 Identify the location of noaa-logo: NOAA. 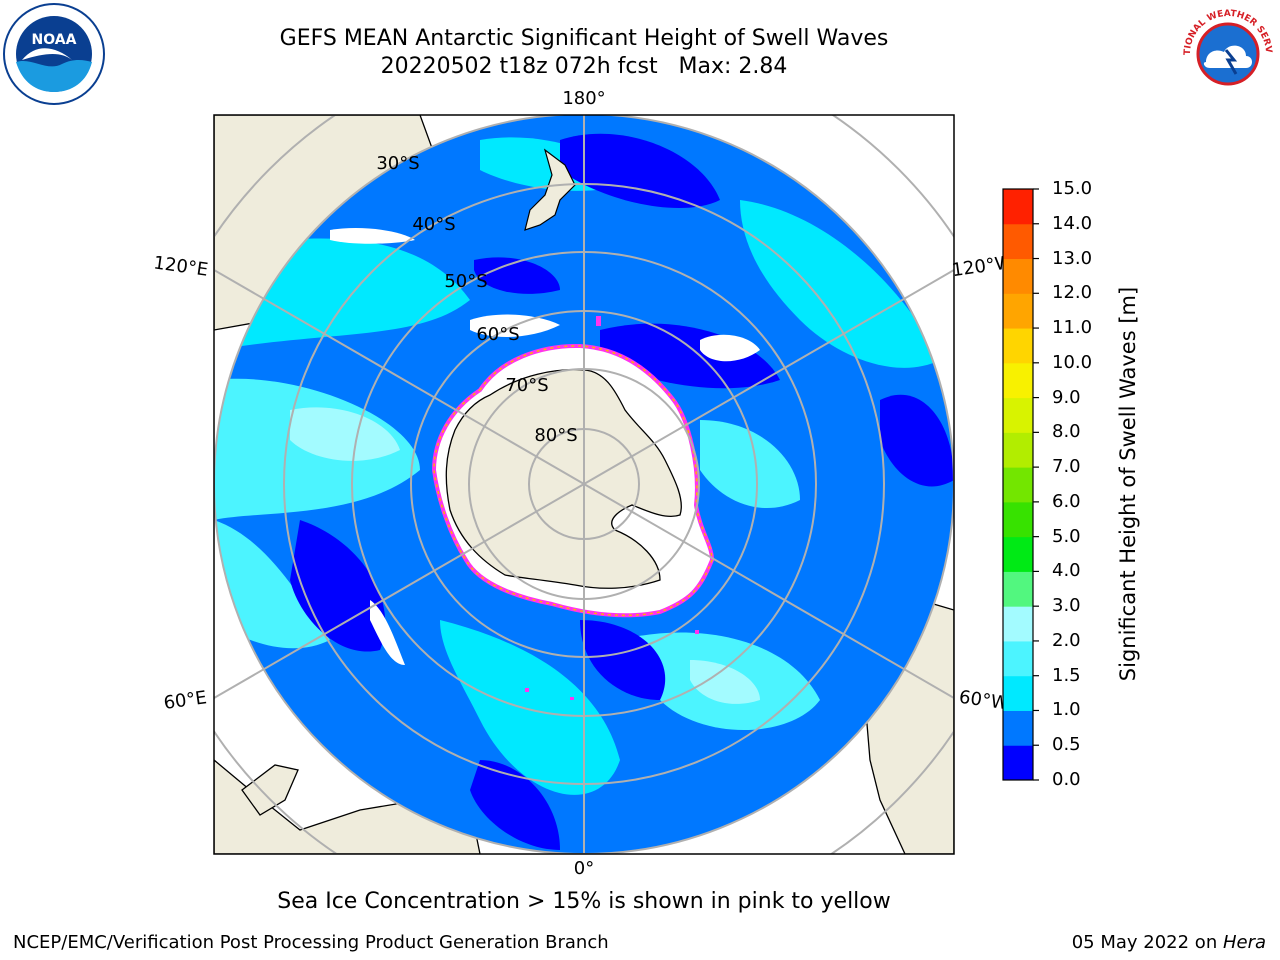
(54, 54).